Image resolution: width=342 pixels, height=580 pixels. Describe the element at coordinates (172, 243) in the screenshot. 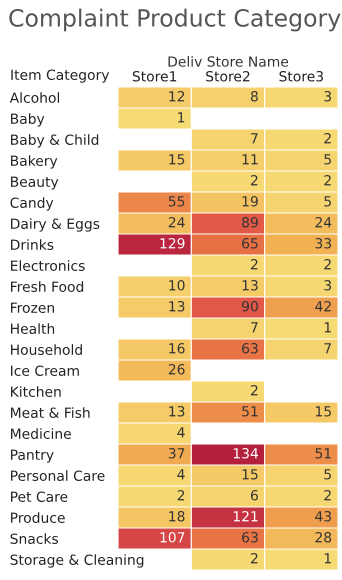

I see `data-label: 129` at that location.